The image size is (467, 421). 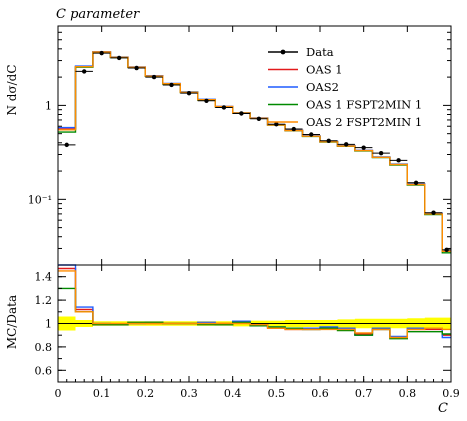 I want to click on legend-label-1: OAS 1, so click(x=324, y=70).